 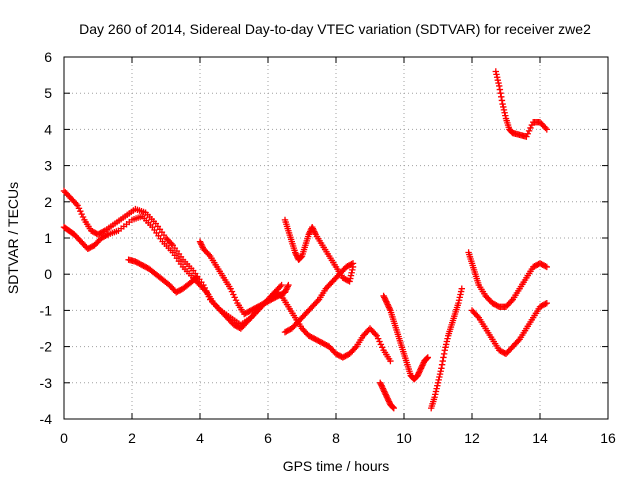 What do you see at coordinates (540, 438) in the screenshot?
I see `x-tick-label: 14` at bounding box center [540, 438].